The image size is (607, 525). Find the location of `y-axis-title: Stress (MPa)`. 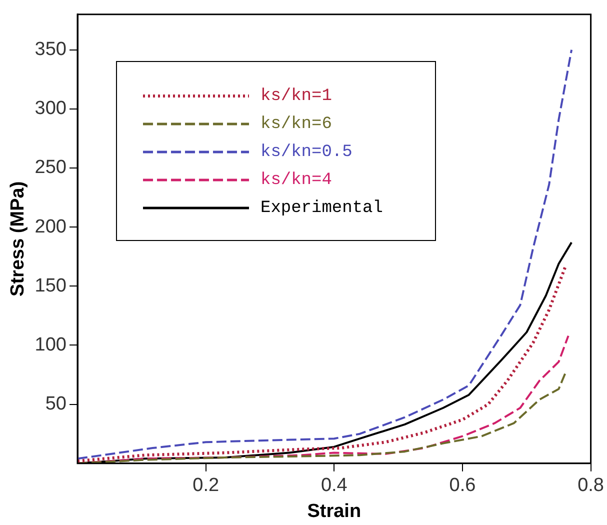

y-axis-title: Stress (MPa) is located at coordinates (18, 238).